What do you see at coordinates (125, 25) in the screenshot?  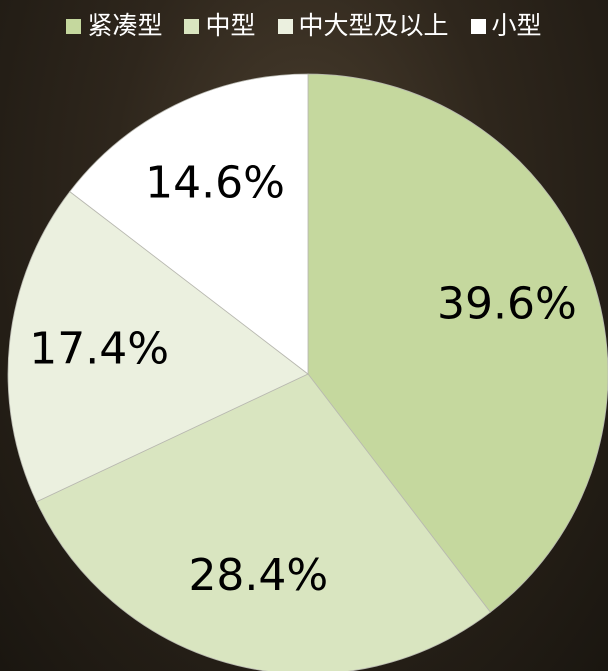 I see `legend-label: 紧凑型` at bounding box center [125, 25].